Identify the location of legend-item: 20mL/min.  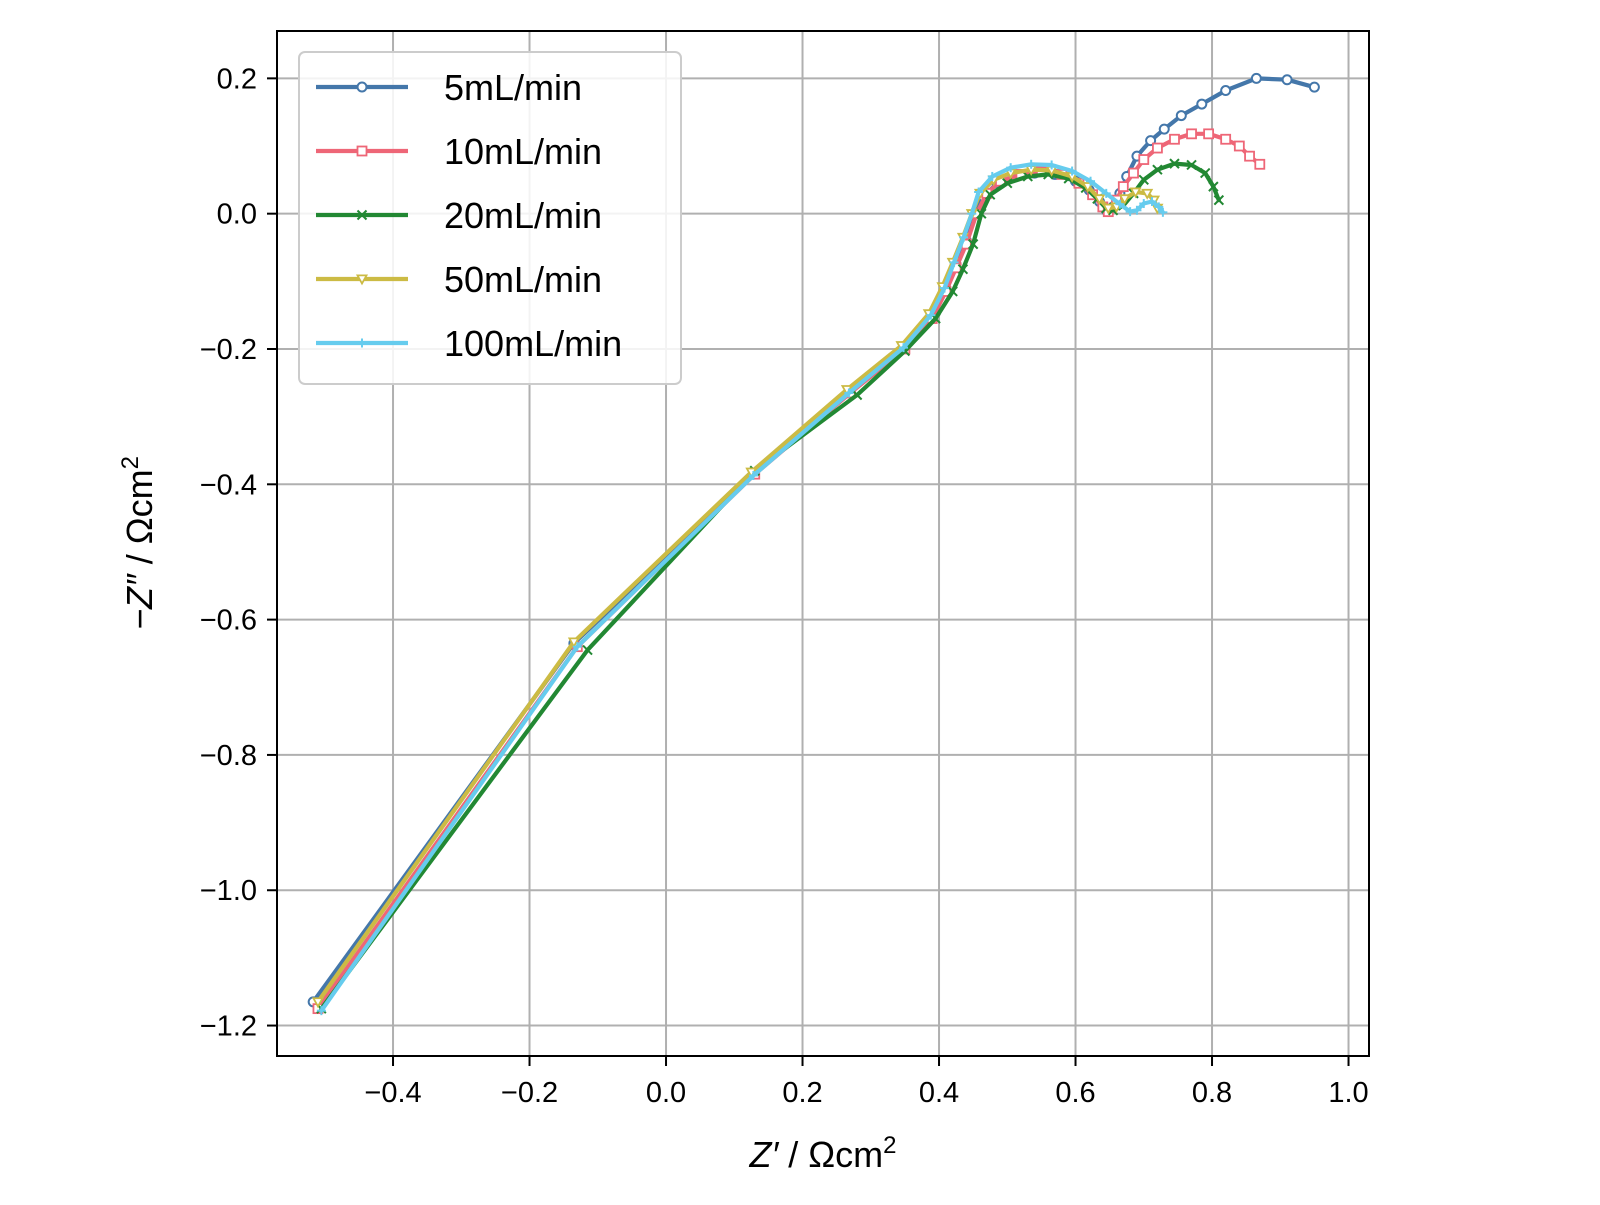
(459, 215).